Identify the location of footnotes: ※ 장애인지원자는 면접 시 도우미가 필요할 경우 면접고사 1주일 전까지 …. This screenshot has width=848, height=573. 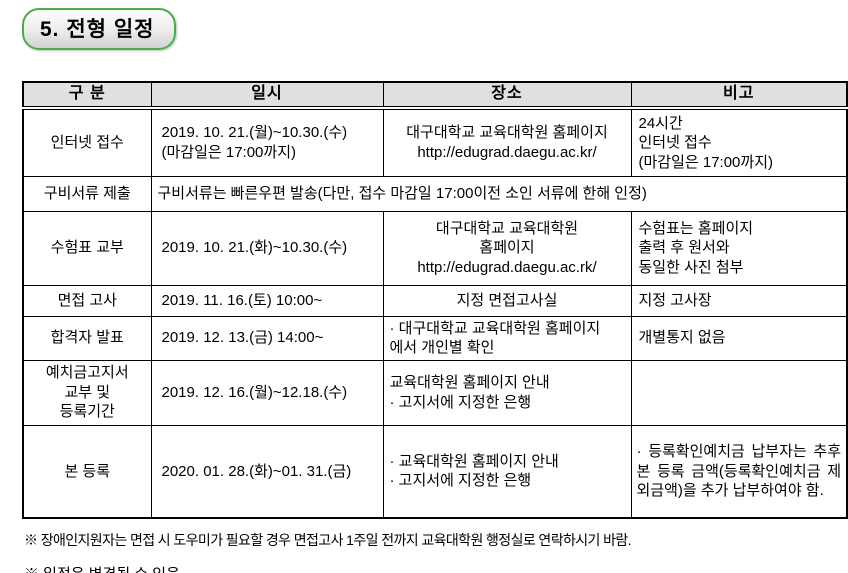
(436, 551).